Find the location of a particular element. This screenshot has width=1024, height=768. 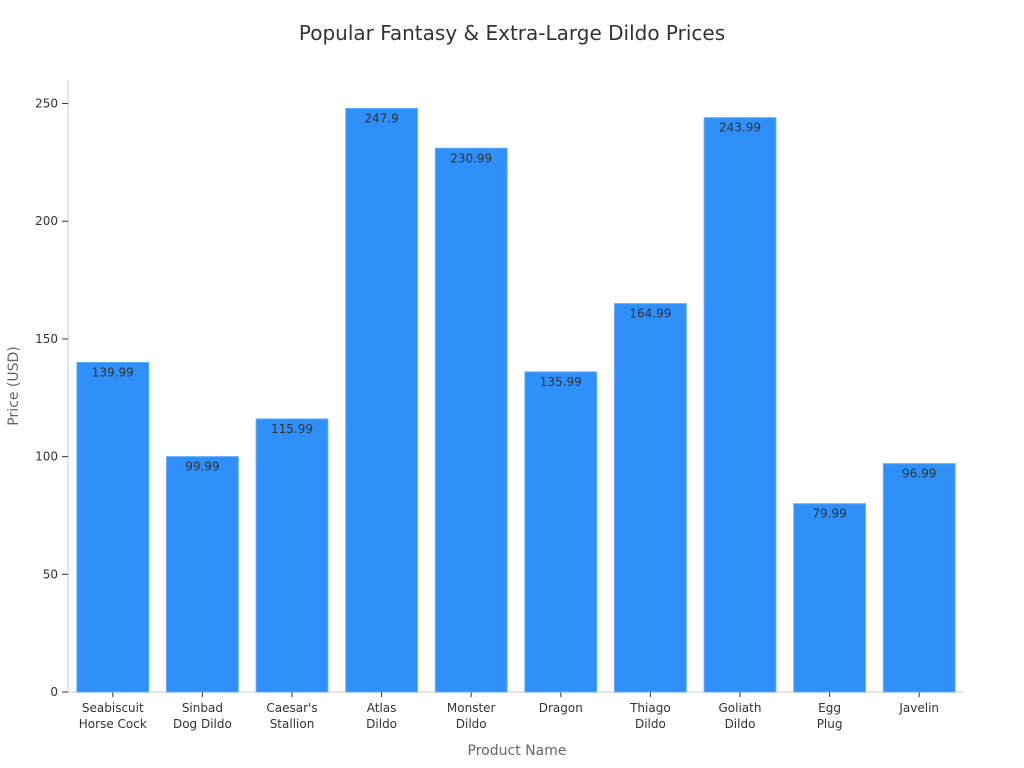

x-tick-label: Monster Dildo is located at coordinates (471, 716).